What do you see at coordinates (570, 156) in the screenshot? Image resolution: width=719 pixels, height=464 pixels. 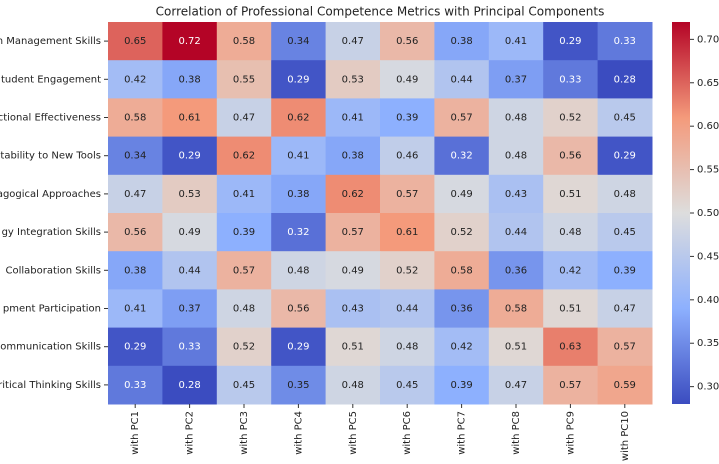 I see `cell-label: 0.56` at bounding box center [570, 156].